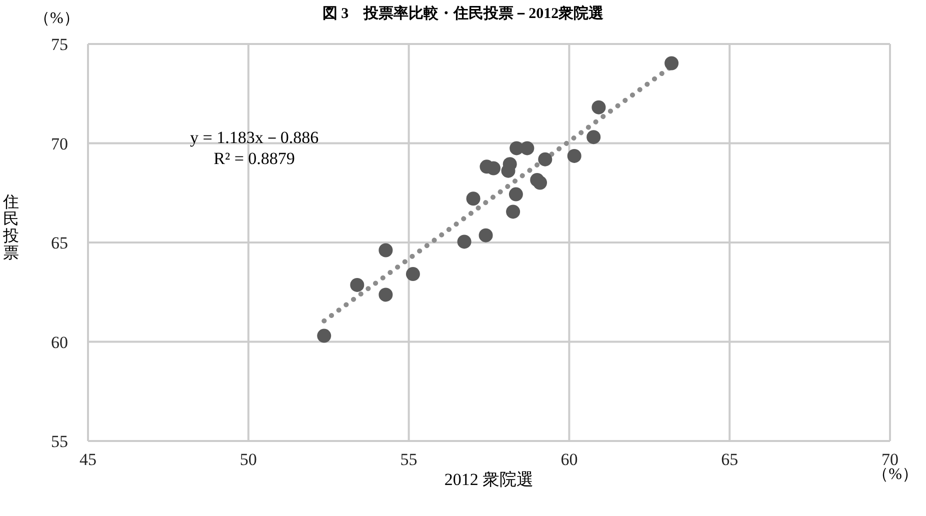 This screenshot has height=516, width=926. What do you see at coordinates (254, 138) in the screenshot?
I see `annotation: y = 1.183x－0.886` at bounding box center [254, 138].